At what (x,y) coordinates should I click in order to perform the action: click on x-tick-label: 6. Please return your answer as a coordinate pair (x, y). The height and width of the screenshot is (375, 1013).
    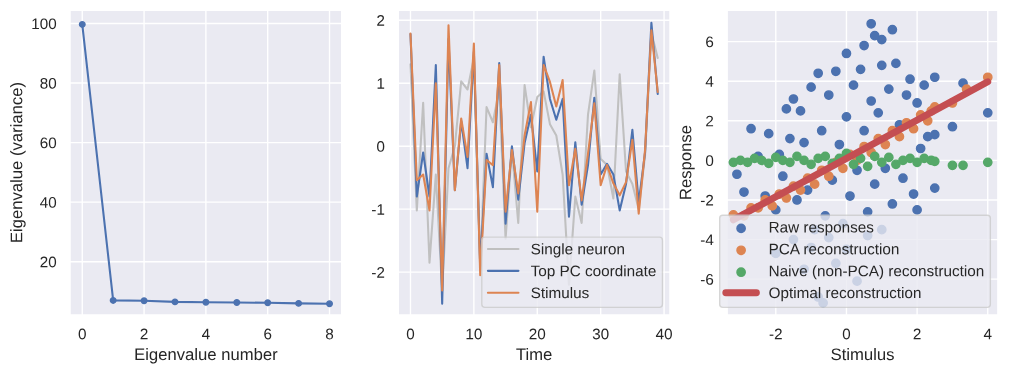
    Looking at the image, I should click on (268, 334).